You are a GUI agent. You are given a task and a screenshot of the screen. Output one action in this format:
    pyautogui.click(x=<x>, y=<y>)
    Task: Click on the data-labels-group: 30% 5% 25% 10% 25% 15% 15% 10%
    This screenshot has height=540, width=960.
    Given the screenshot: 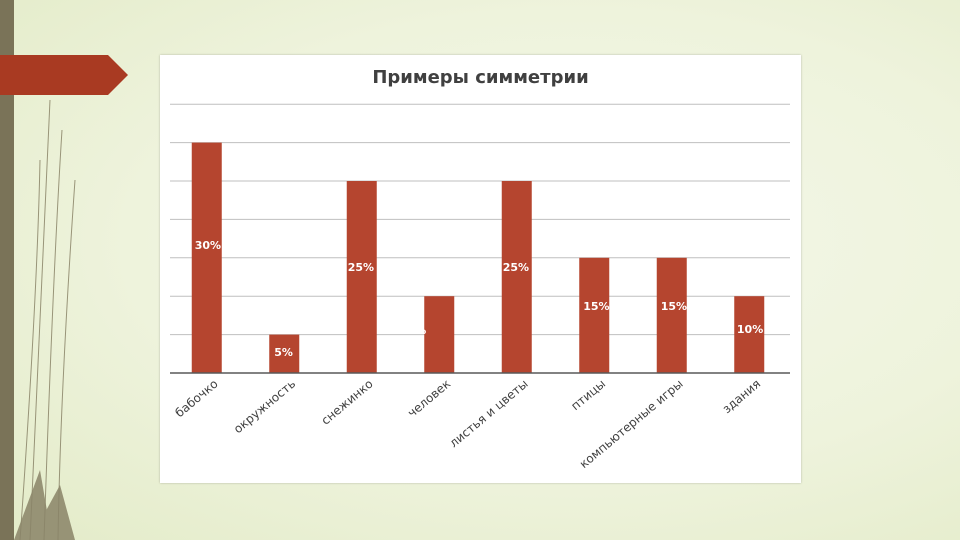 What is the action you would take?
    pyautogui.click(x=479, y=299)
    